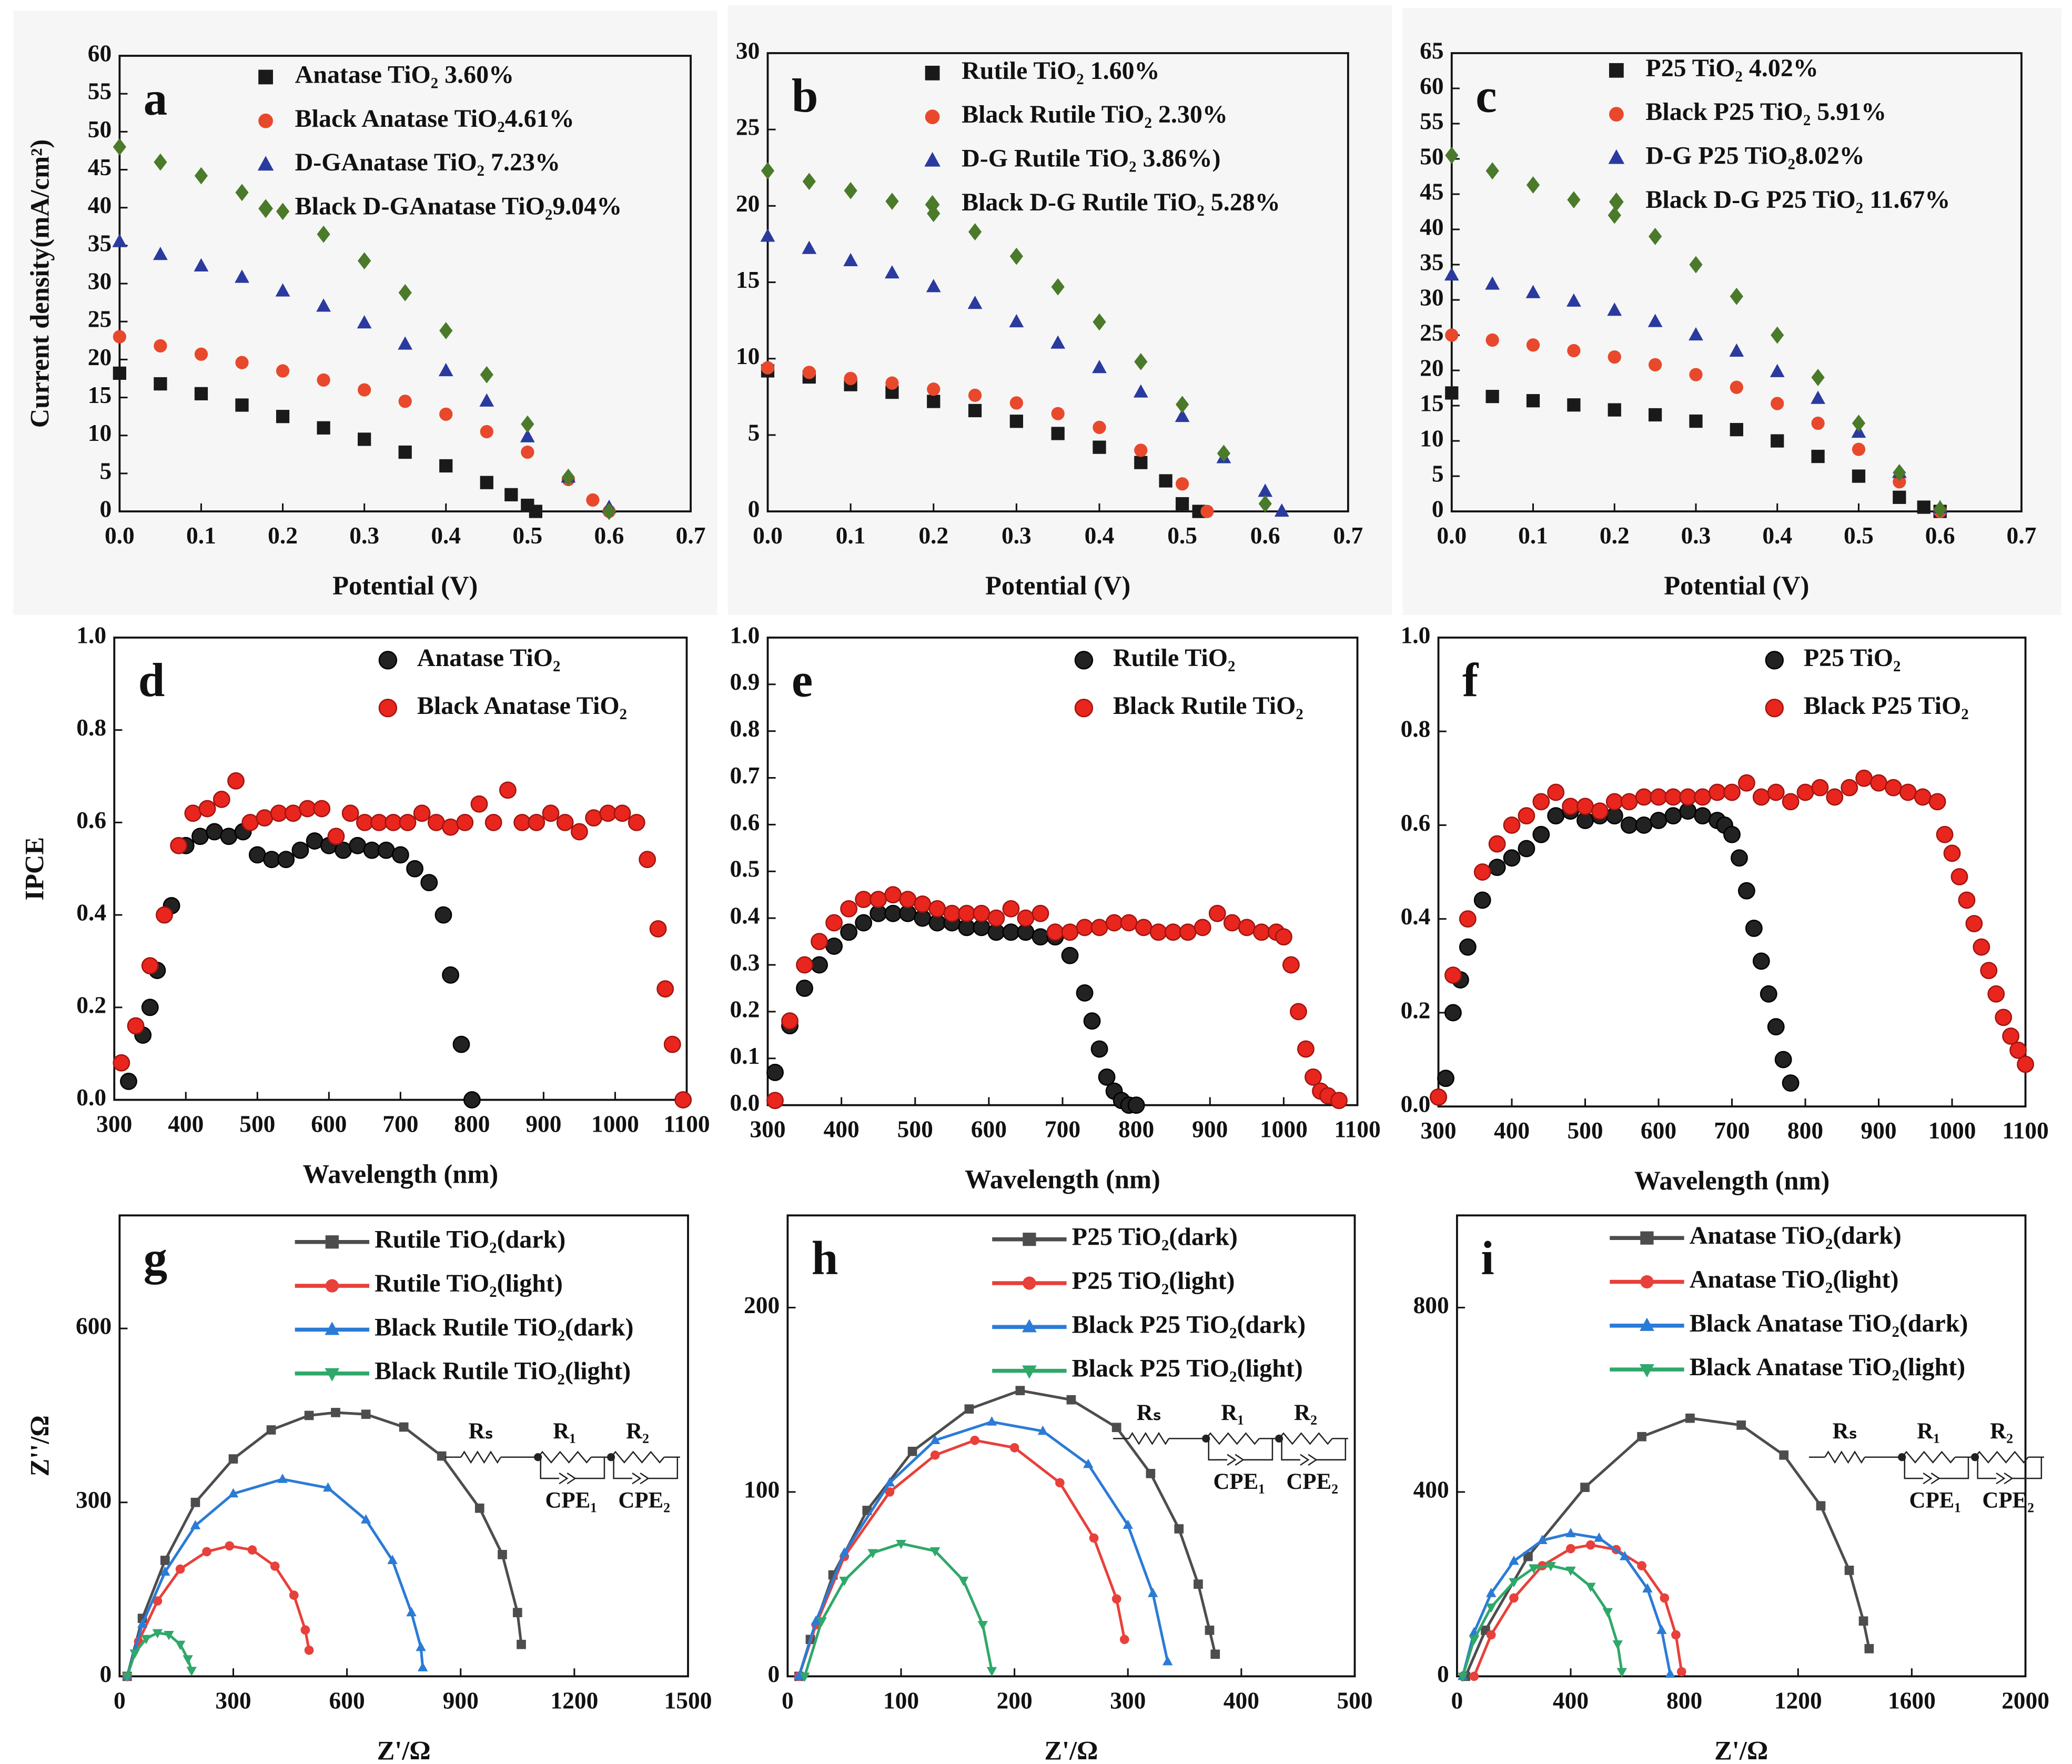  Describe the element at coordinates (100, 433) in the screenshot. I see `y-tick-label: 10` at that location.